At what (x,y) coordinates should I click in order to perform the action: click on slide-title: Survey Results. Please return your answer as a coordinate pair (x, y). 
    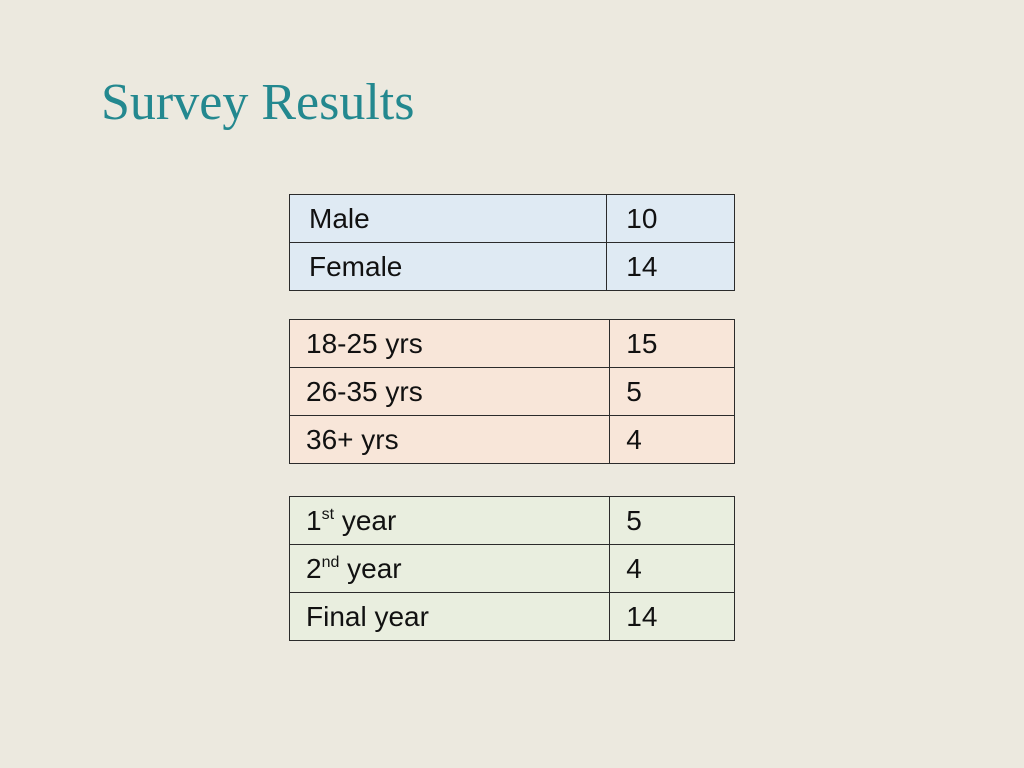
    Looking at the image, I should click on (258, 102).